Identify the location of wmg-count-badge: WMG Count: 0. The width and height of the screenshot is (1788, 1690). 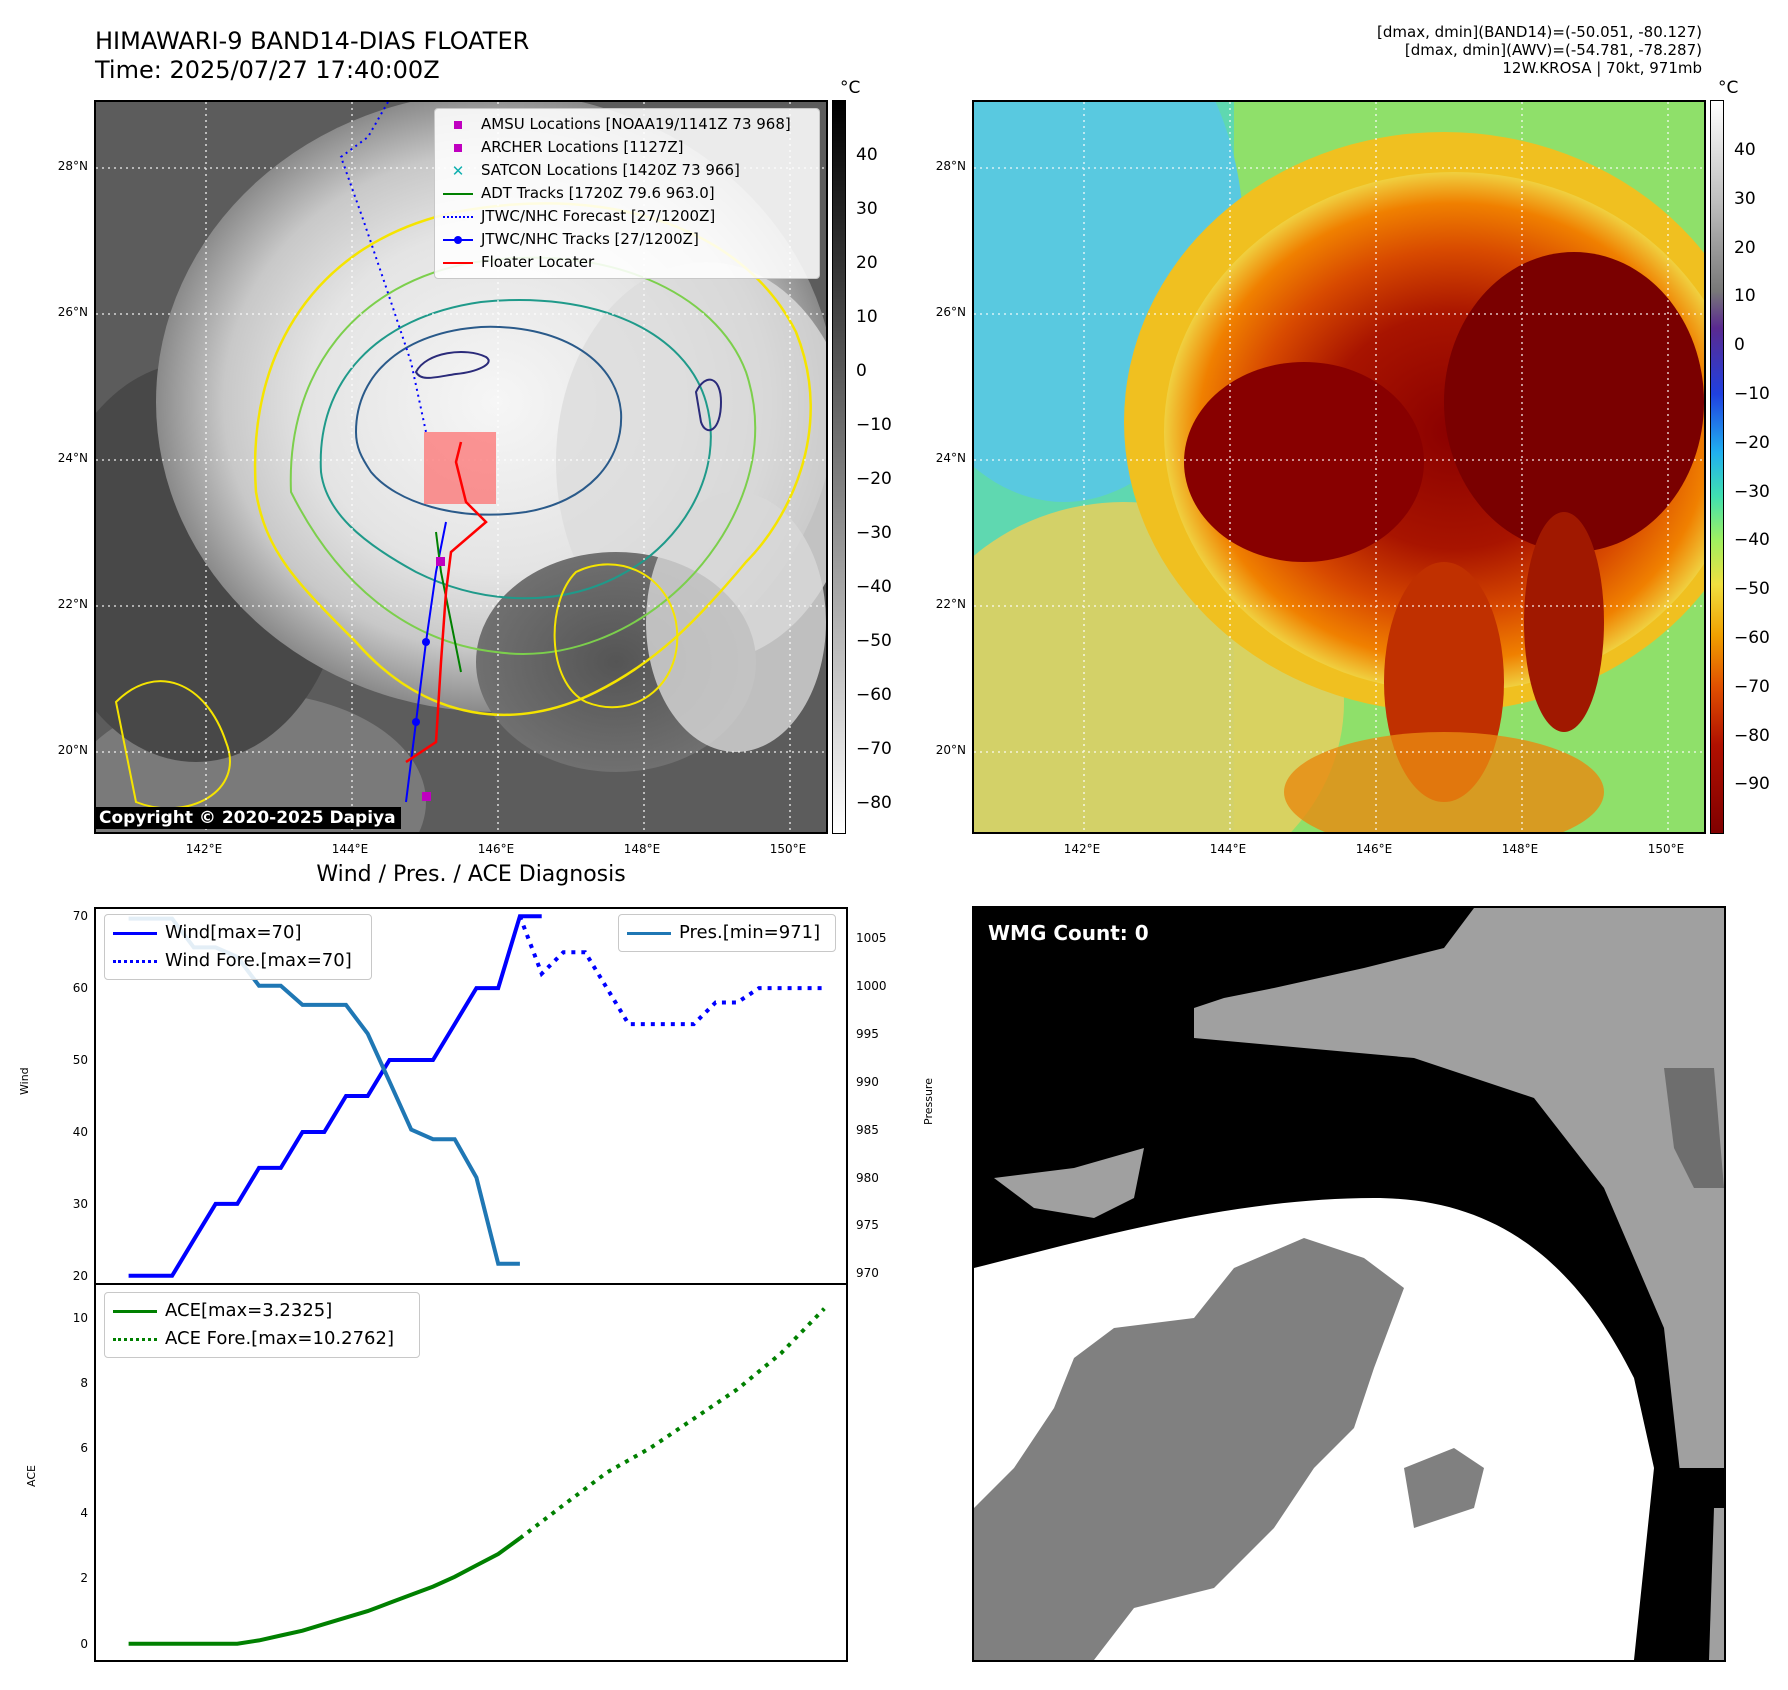
(1068, 933).